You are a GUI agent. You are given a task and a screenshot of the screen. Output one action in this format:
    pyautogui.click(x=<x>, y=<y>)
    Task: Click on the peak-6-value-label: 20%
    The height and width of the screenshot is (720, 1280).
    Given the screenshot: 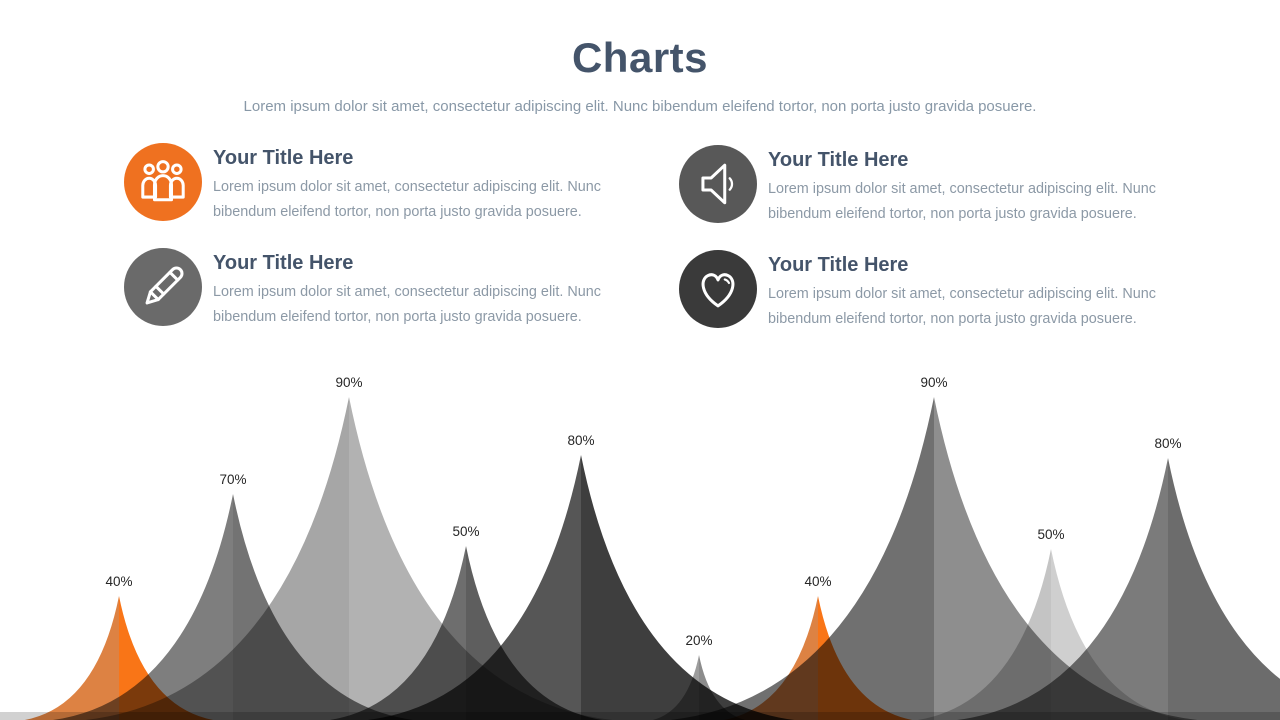 What is the action you would take?
    pyautogui.click(x=698, y=640)
    